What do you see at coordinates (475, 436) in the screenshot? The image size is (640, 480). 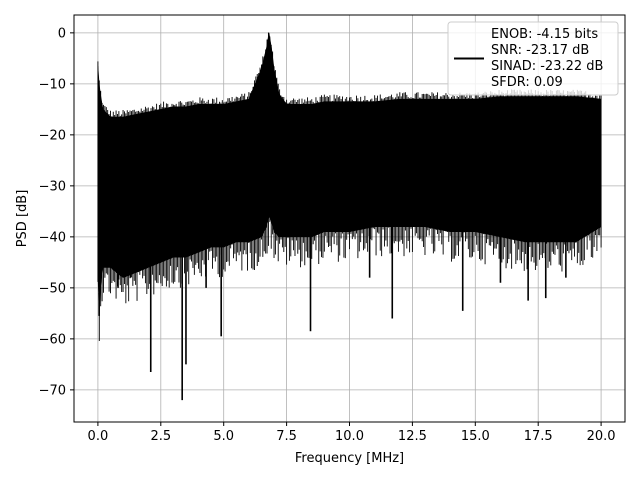 I see `x-tick-label: 15.0` at bounding box center [475, 436].